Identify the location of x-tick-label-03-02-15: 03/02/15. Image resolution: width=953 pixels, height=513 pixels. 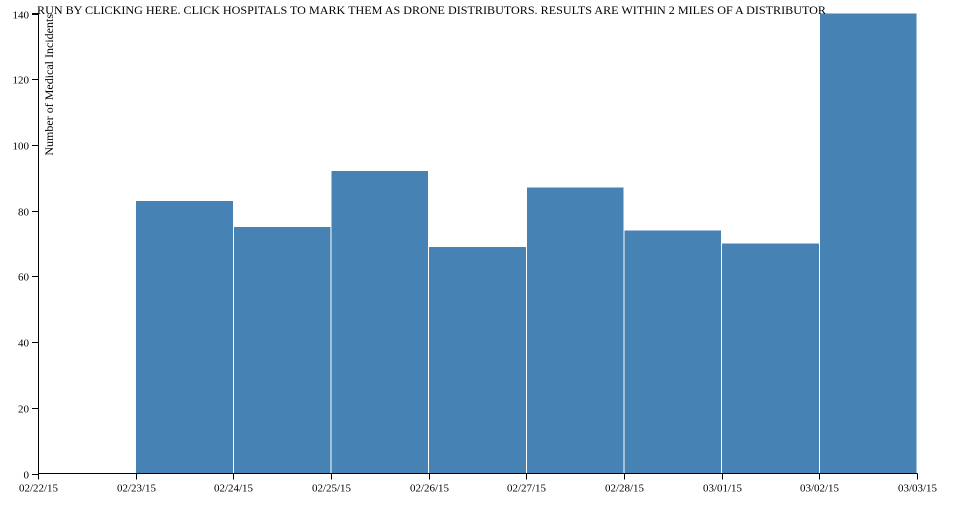
(820, 489).